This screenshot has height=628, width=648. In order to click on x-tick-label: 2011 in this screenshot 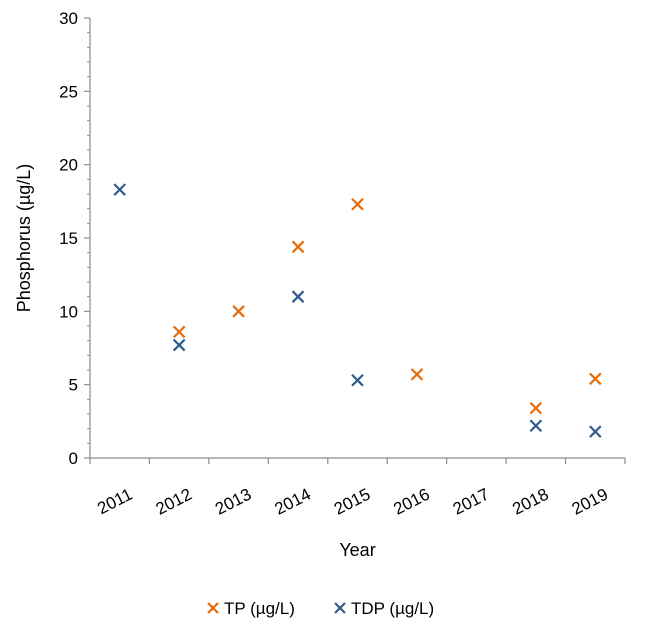, I will do `click(114, 502)`.